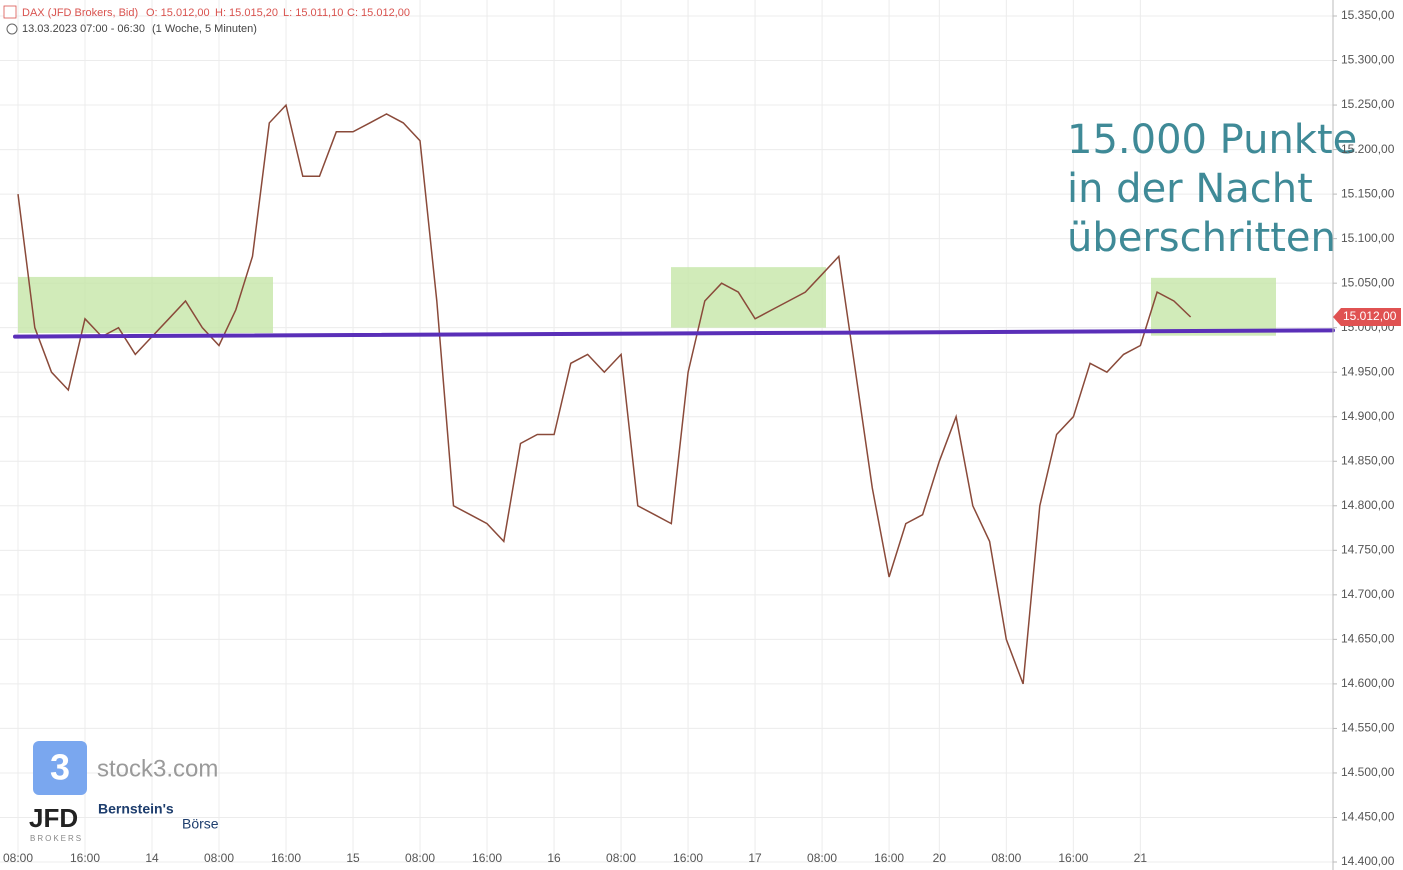  What do you see at coordinates (152, 858) in the screenshot?
I see `x-tick-label: 14` at bounding box center [152, 858].